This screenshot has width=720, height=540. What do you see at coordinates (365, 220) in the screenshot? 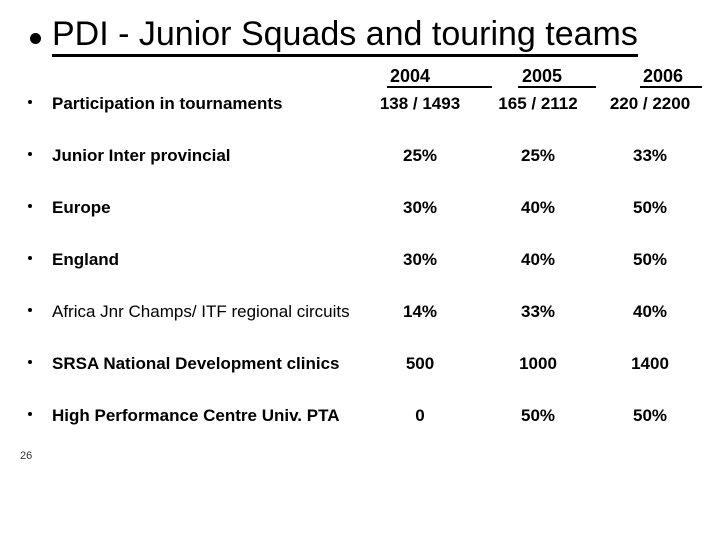
I see `table-row: Europe 30% 40% 50%` at bounding box center [365, 220].